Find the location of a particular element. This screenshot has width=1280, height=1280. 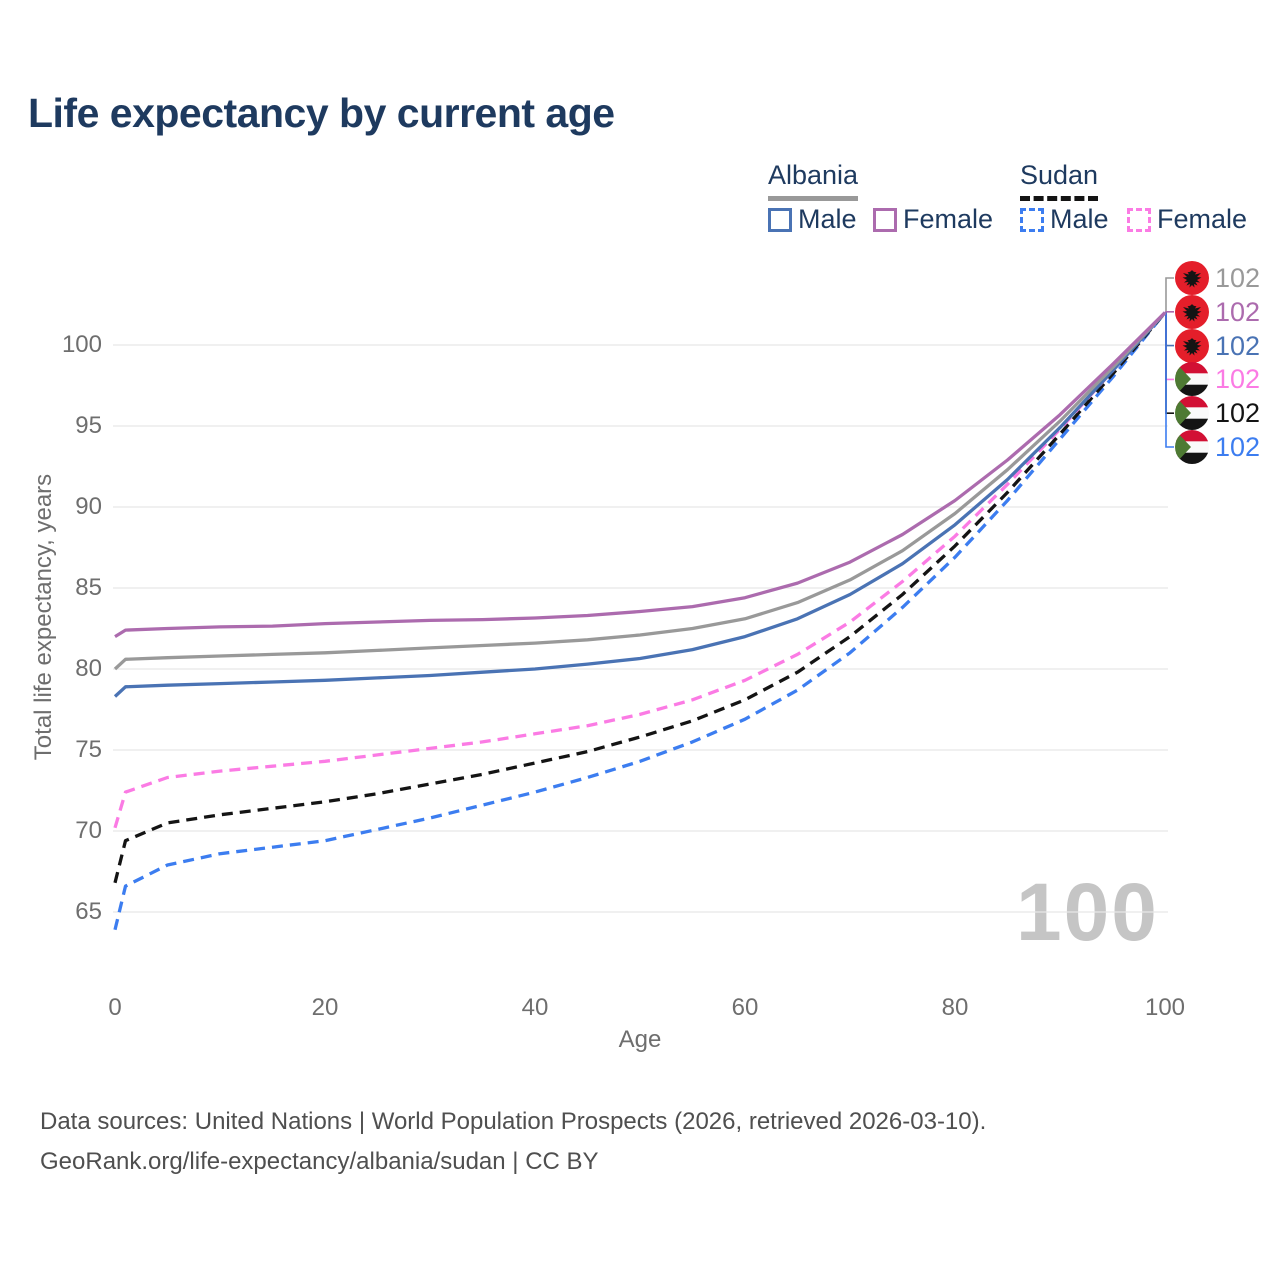

y-tick-75: 75 is located at coordinates (88, 749).